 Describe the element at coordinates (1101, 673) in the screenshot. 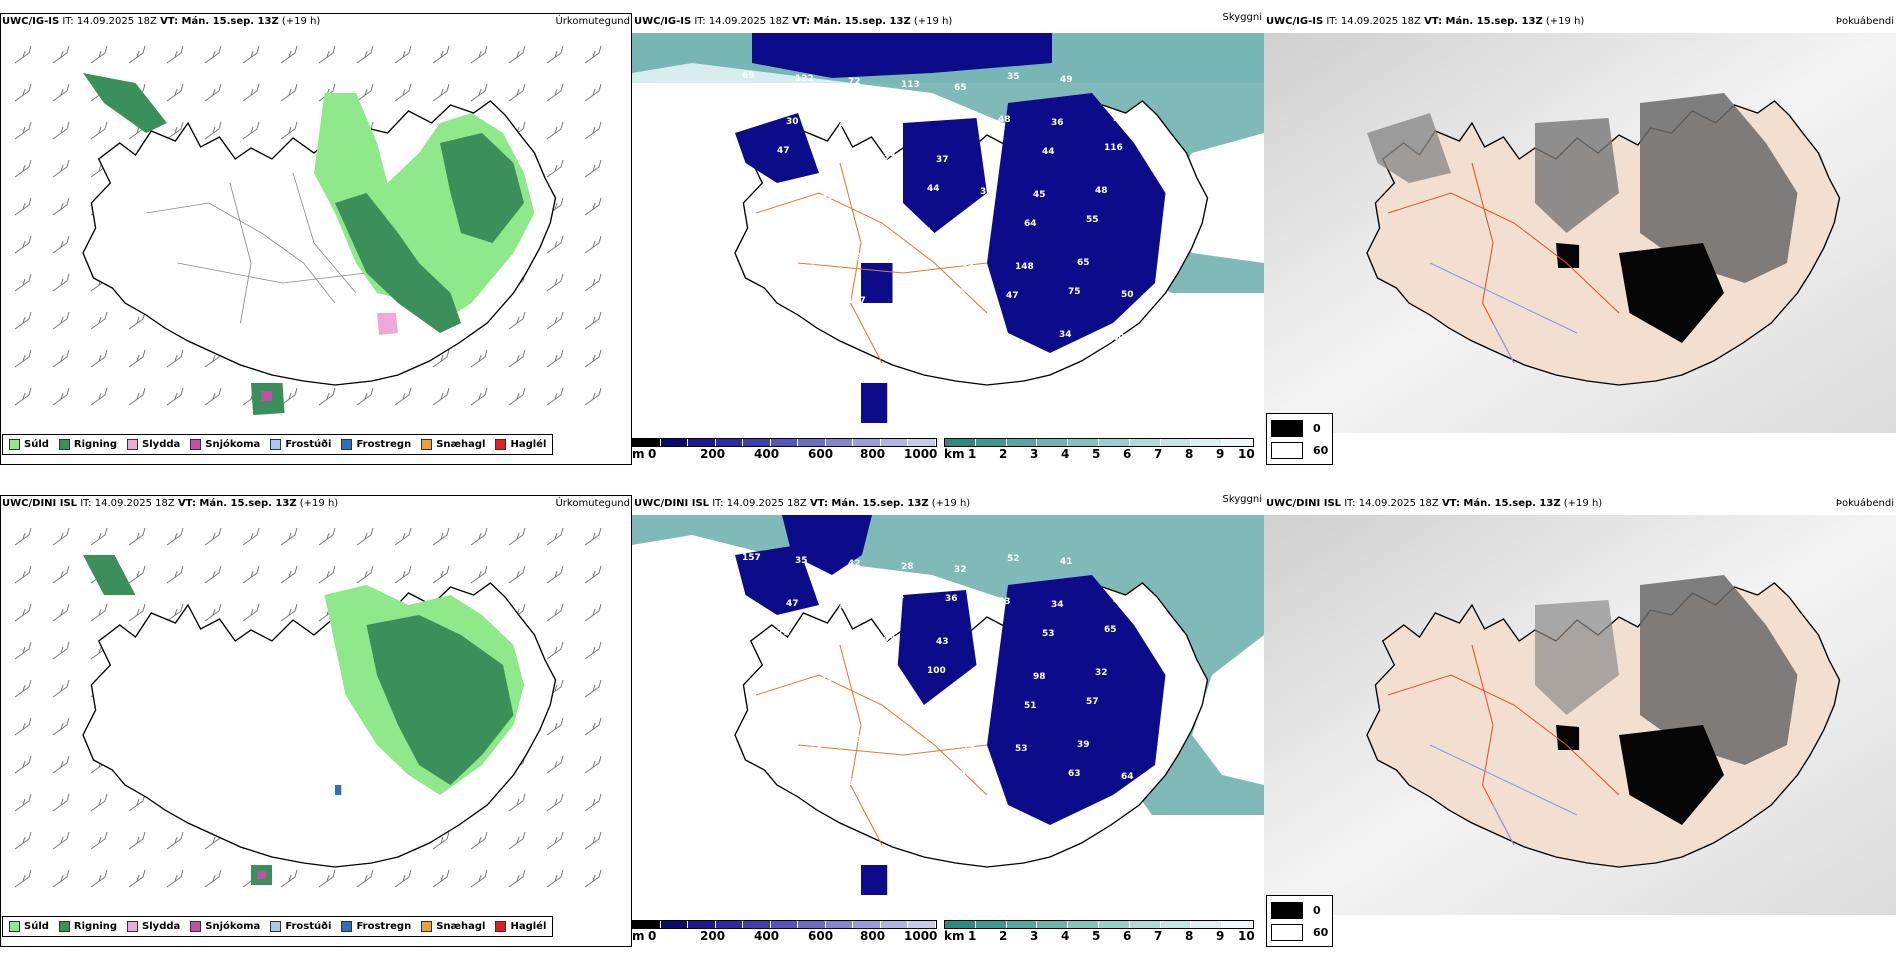

I see `cloud-base-label: 32` at that location.